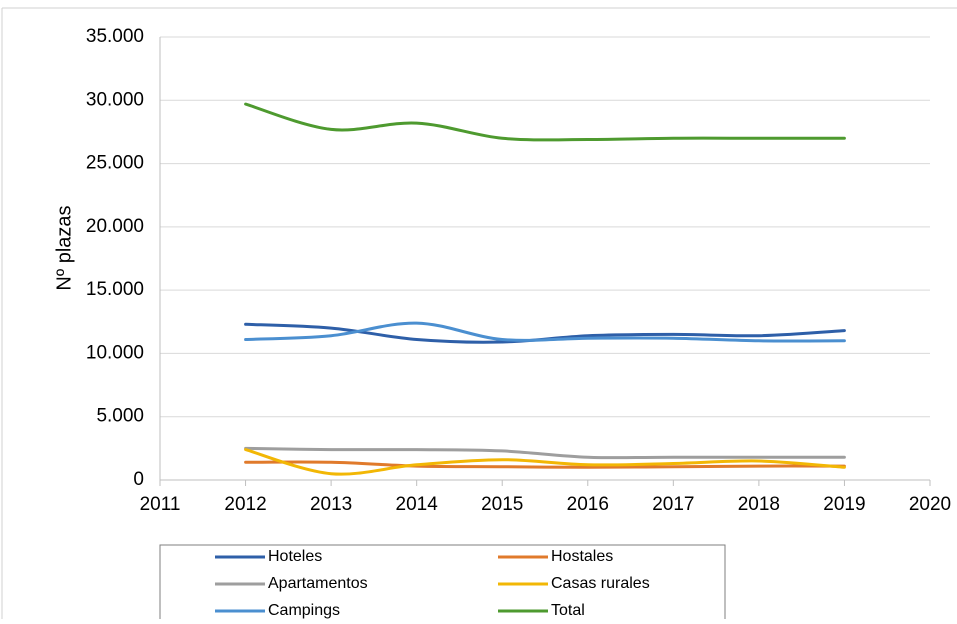 This screenshot has width=957, height=624. I want to click on x-tick-label: 2012, so click(245, 504).